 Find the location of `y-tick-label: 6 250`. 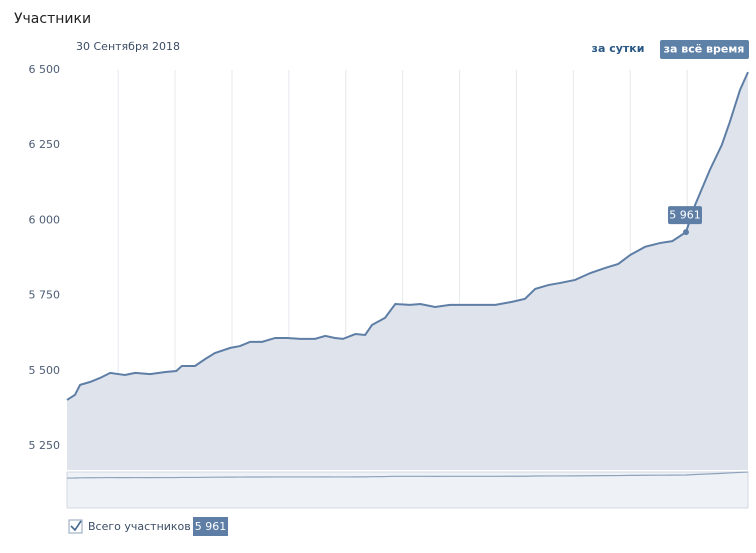

y-tick-label: 6 250 is located at coordinates (45, 144).